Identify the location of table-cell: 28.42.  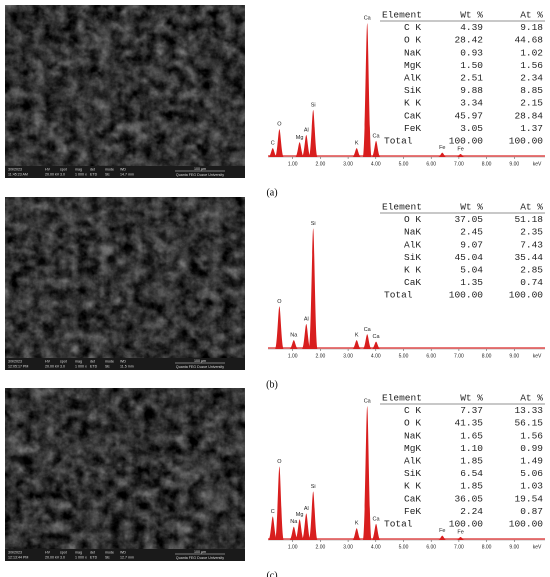
(468, 40).